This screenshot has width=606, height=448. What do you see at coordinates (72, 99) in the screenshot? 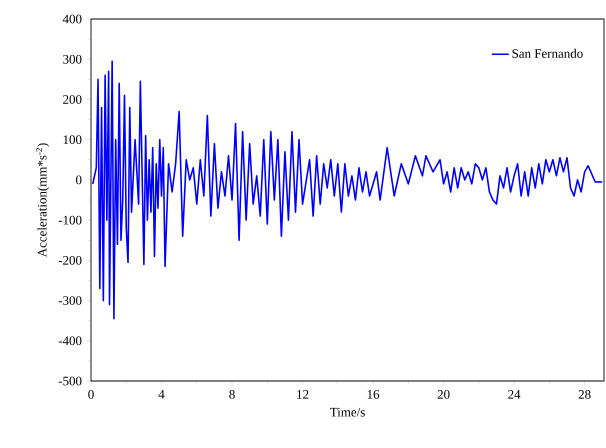
I see `y-tick-label: 200` at bounding box center [72, 99].